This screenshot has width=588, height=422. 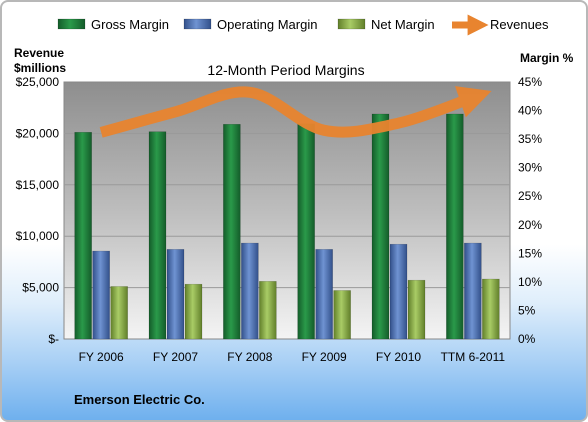 I want to click on left-tick-label: $25,000, so click(x=38, y=82).